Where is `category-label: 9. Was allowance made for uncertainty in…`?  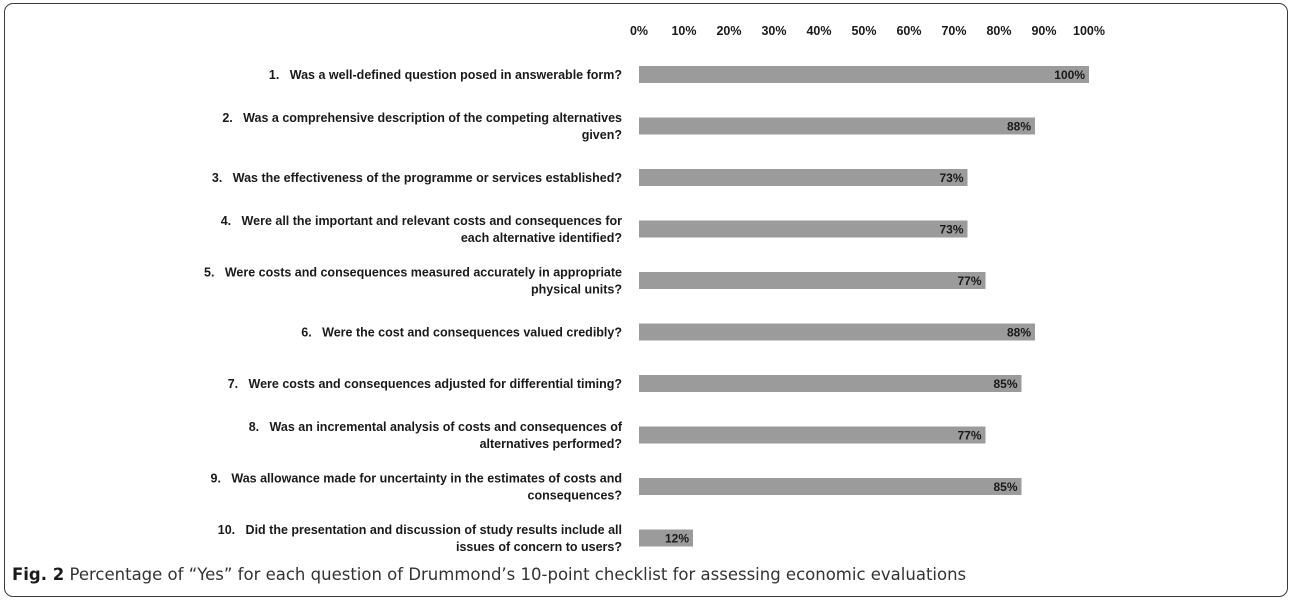
category-label: 9. Was allowance made for uncertainty in… is located at coordinates (416, 487).